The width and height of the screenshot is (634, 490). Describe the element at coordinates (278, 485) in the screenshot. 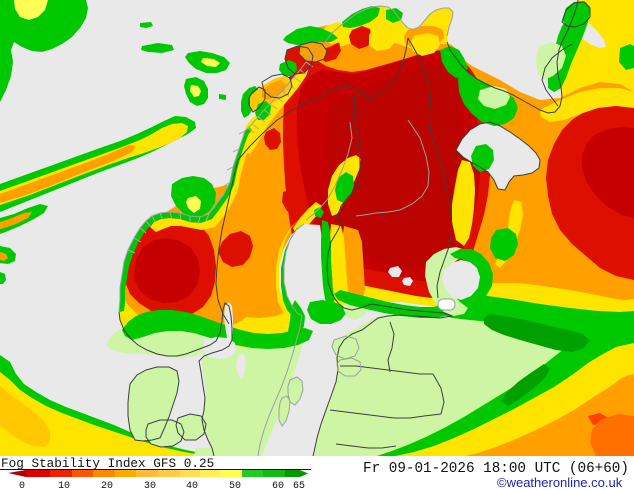

I see `svg-text: 60` at that location.